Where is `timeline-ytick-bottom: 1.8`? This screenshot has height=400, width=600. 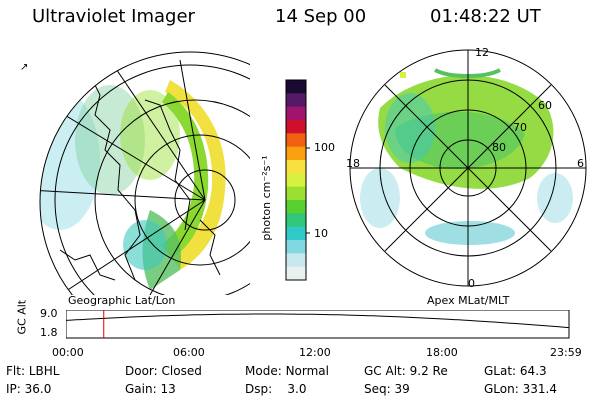 timeline-ytick-bottom: 1.8 is located at coordinates (49, 332).